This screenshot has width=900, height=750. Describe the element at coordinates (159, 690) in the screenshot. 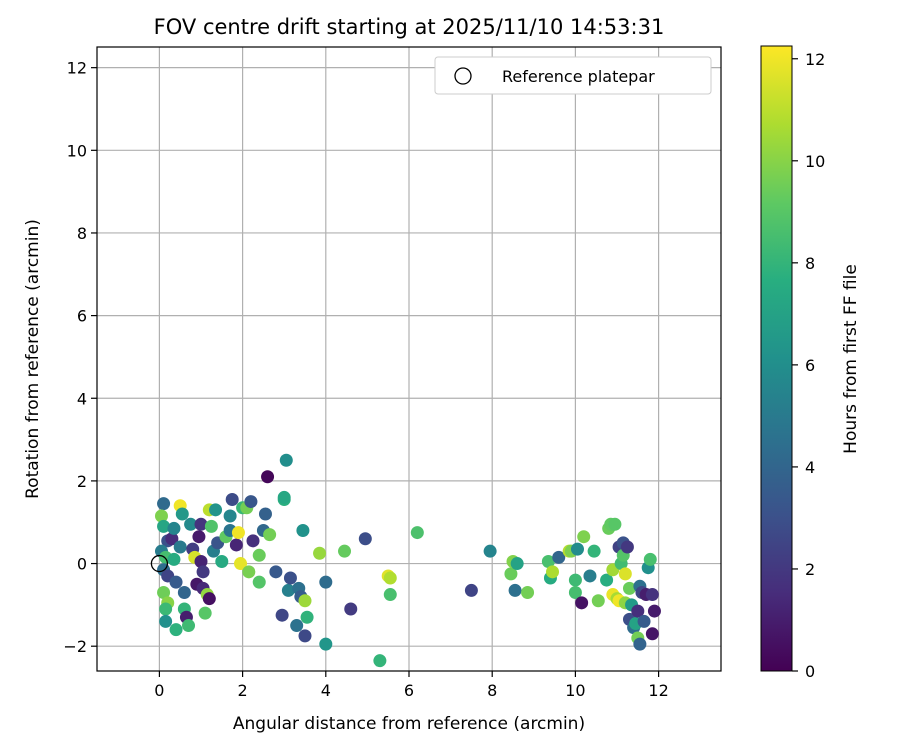

I see `x-tick-label: 0` at that location.